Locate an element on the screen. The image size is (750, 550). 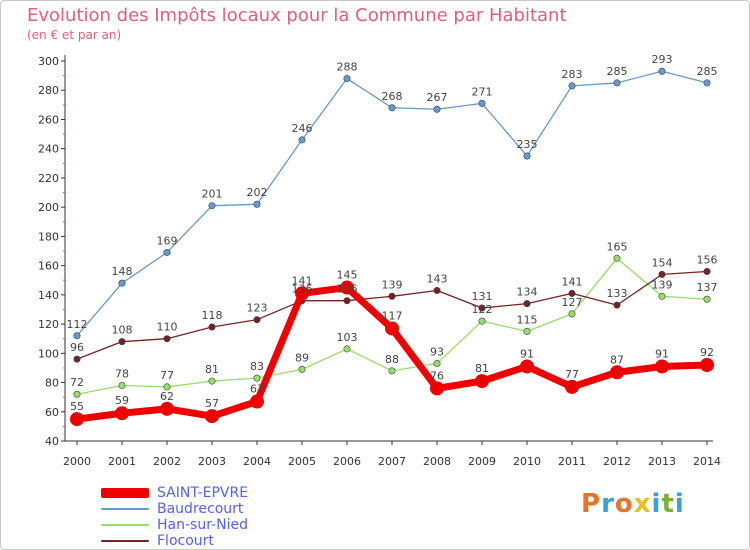
legend-swatch-han-sur-nied is located at coordinates (125, 525).